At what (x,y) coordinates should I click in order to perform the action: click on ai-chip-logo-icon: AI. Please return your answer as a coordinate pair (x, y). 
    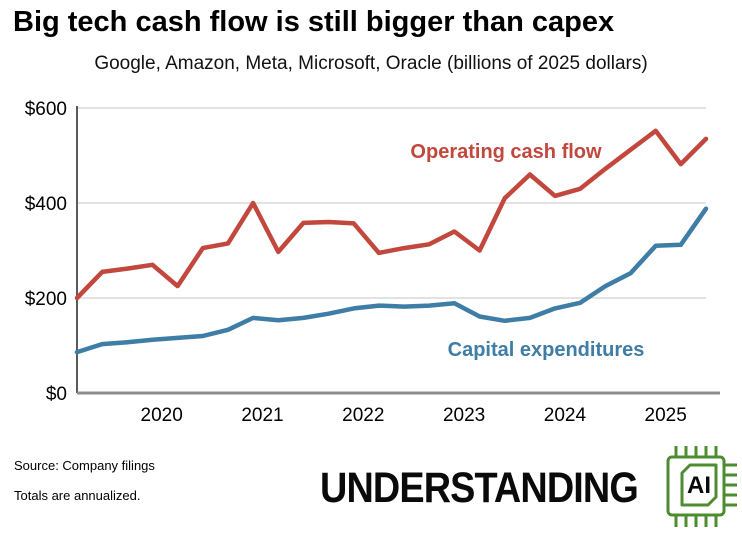
    Looking at the image, I should click on (701, 486).